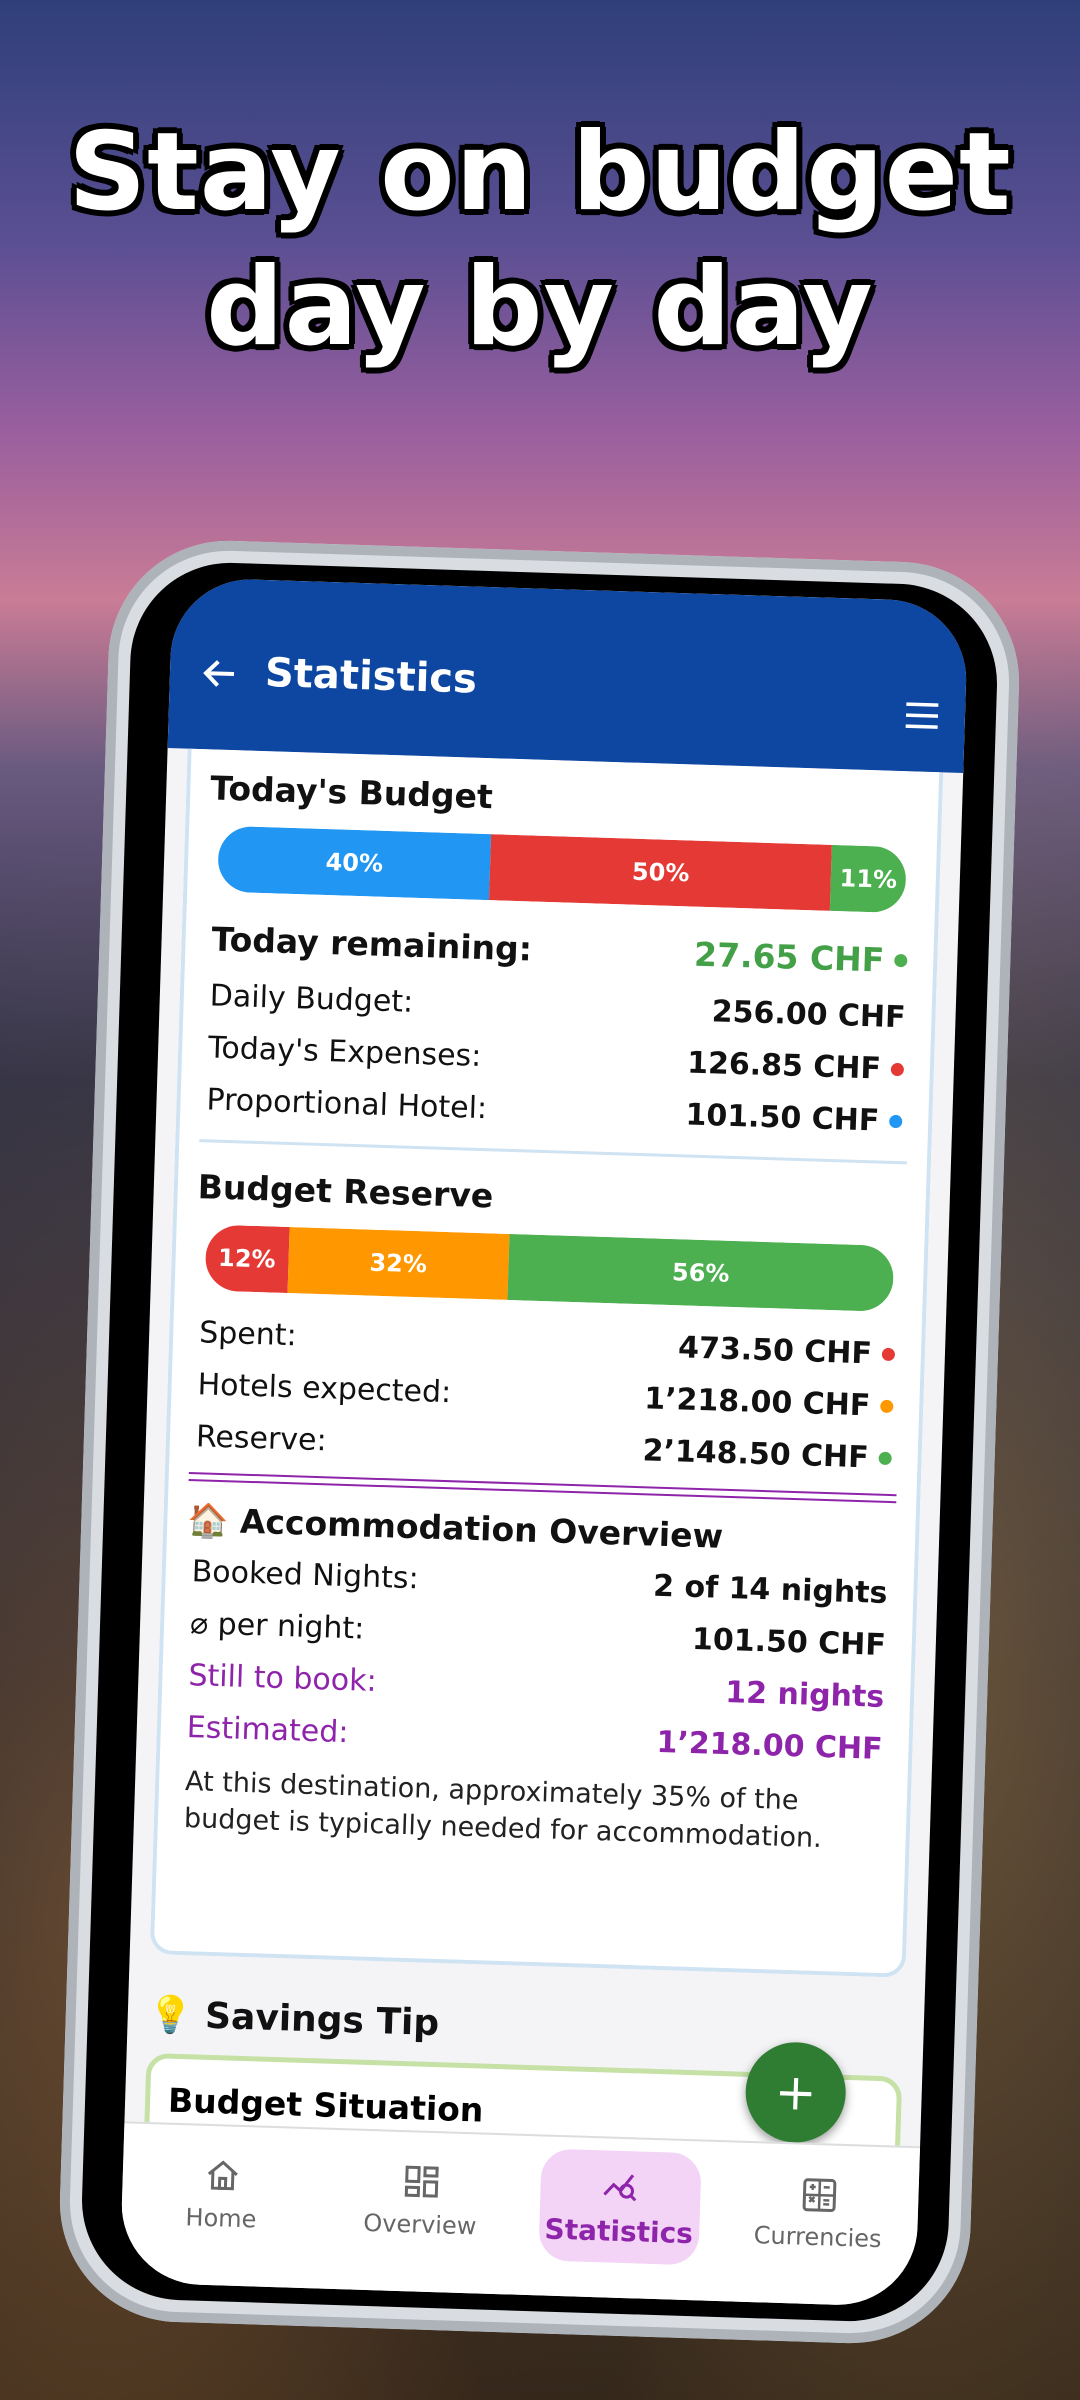  I want to click on nav-label: Currencies, so click(818, 2237).